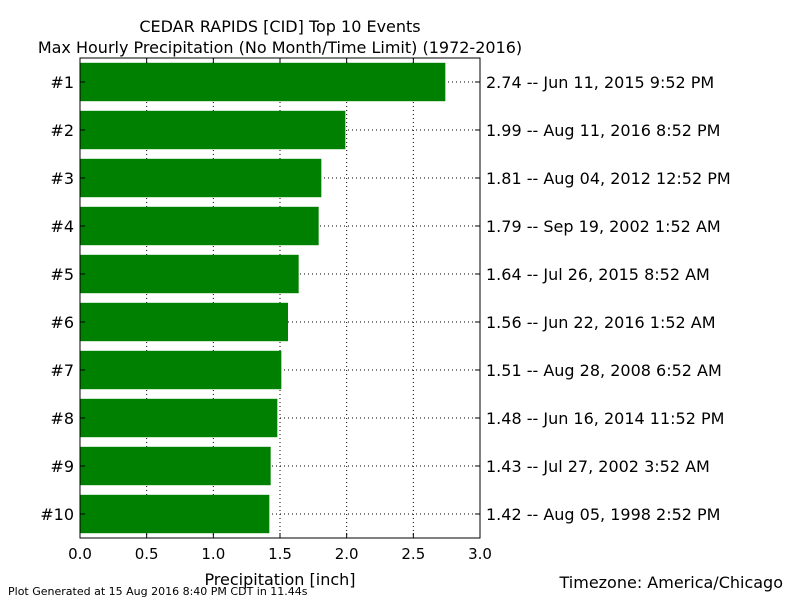  What do you see at coordinates (279, 26) in the screenshot?
I see `chart-title: CEDAR RAPIDS [CID] Top 10 Events` at bounding box center [279, 26].